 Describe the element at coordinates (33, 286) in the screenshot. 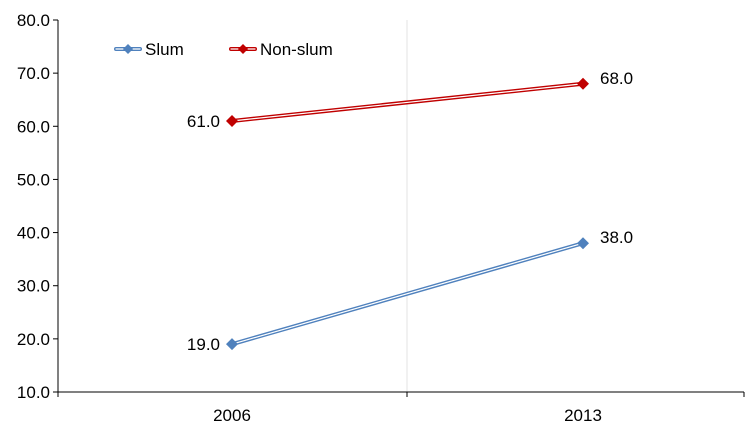

I see `y-tick-label: 30.0` at that location.